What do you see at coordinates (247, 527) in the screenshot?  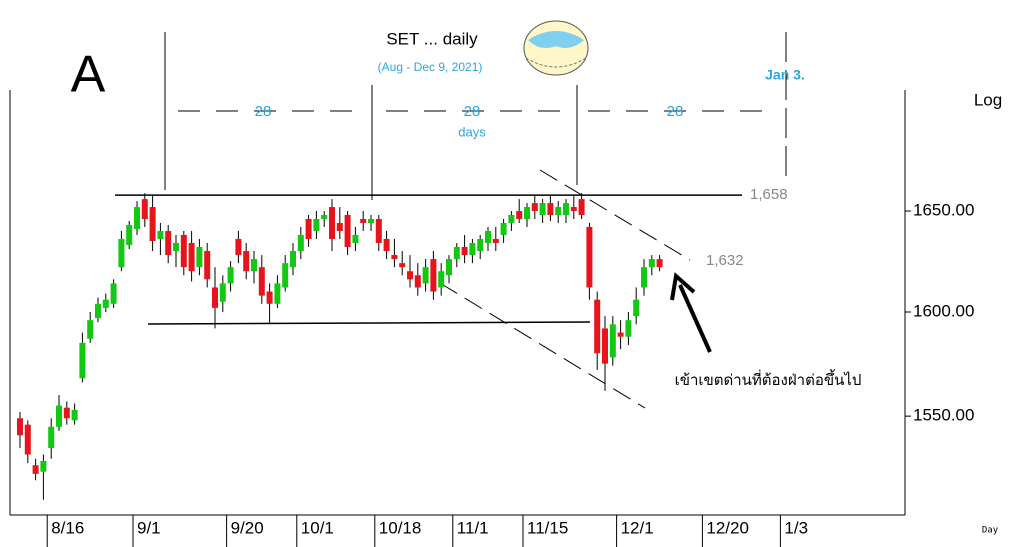 I see `x-tick-label: 9/20` at bounding box center [247, 527].